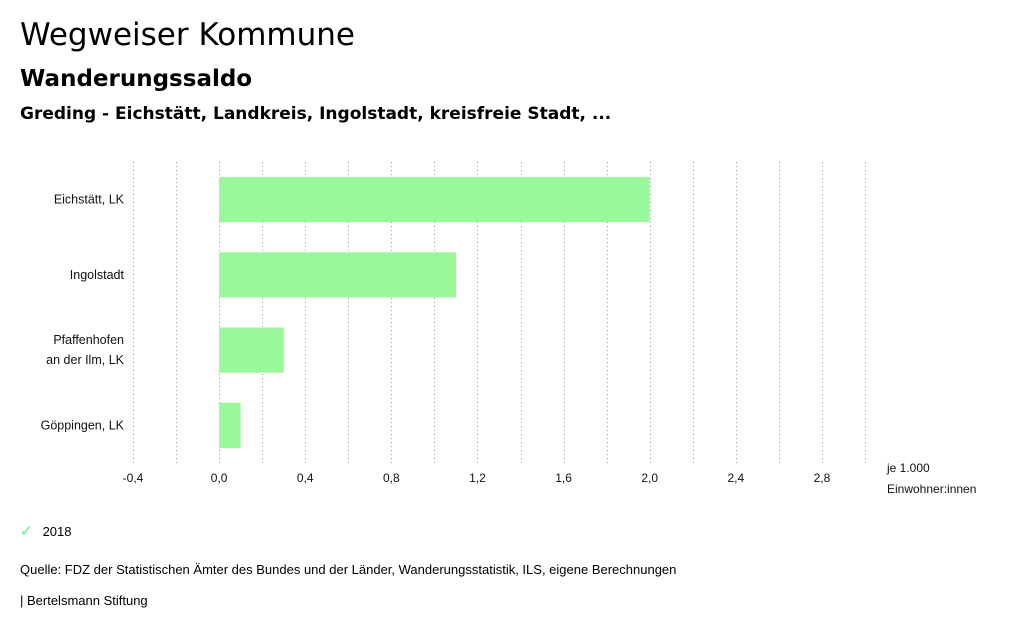 This screenshot has width=1024, height=634. I want to click on x-tick-label: 1,2, so click(477, 478).